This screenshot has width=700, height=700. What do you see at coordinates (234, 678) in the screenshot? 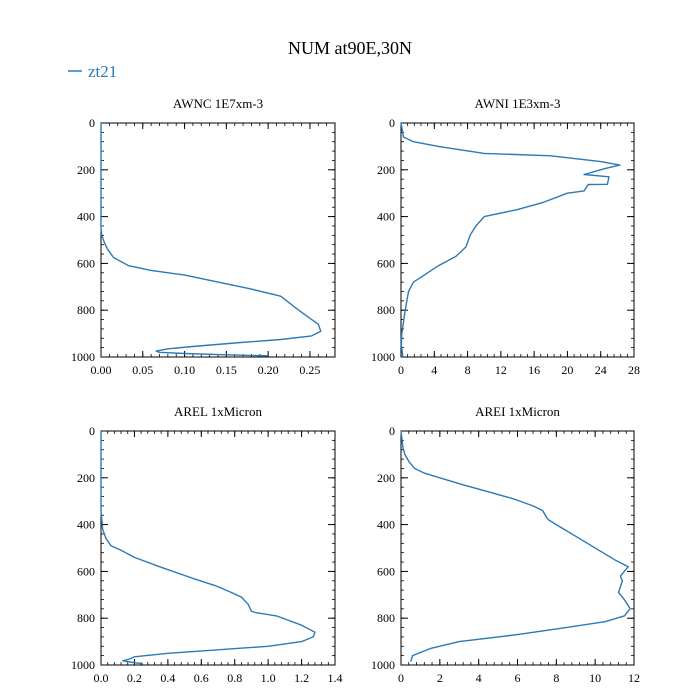
I see `x-tick-label: 0.8` at bounding box center [234, 678].